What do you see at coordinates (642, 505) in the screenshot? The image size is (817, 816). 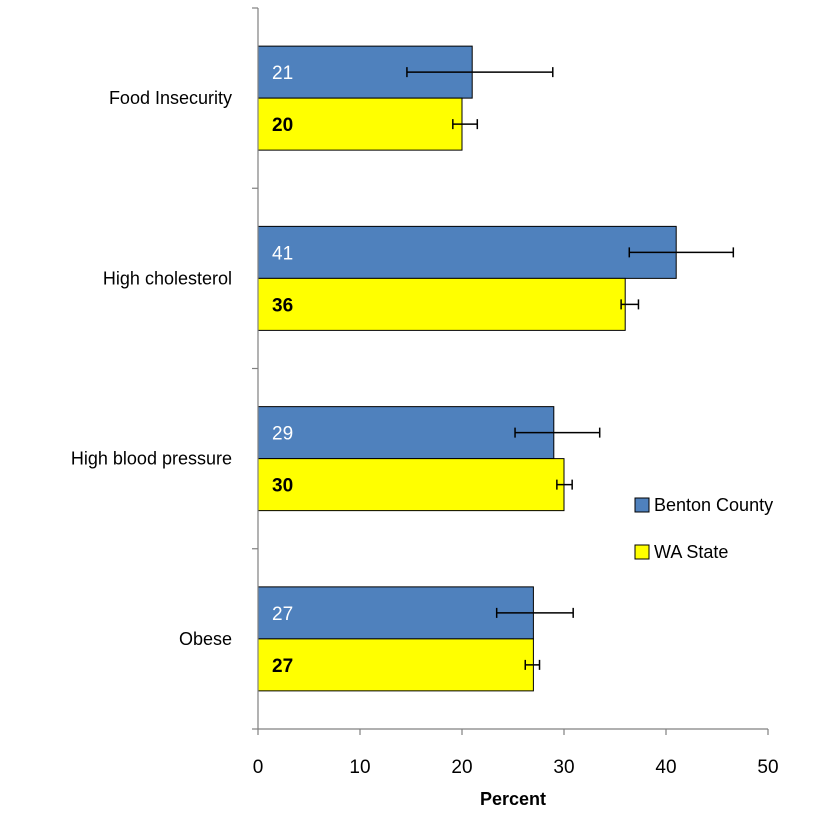 I see `legend-swatch-benton` at bounding box center [642, 505].